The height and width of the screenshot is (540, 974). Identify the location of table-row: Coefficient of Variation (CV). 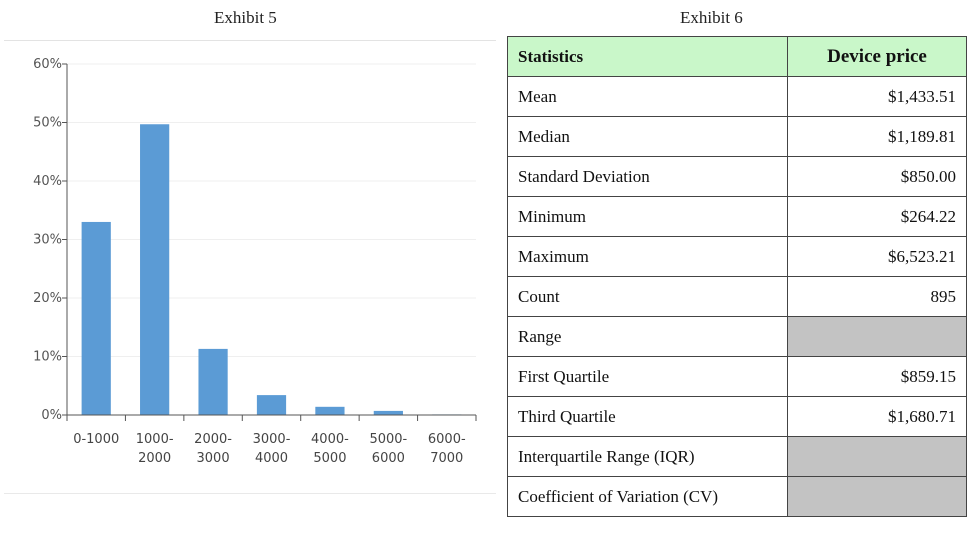
(737, 496).